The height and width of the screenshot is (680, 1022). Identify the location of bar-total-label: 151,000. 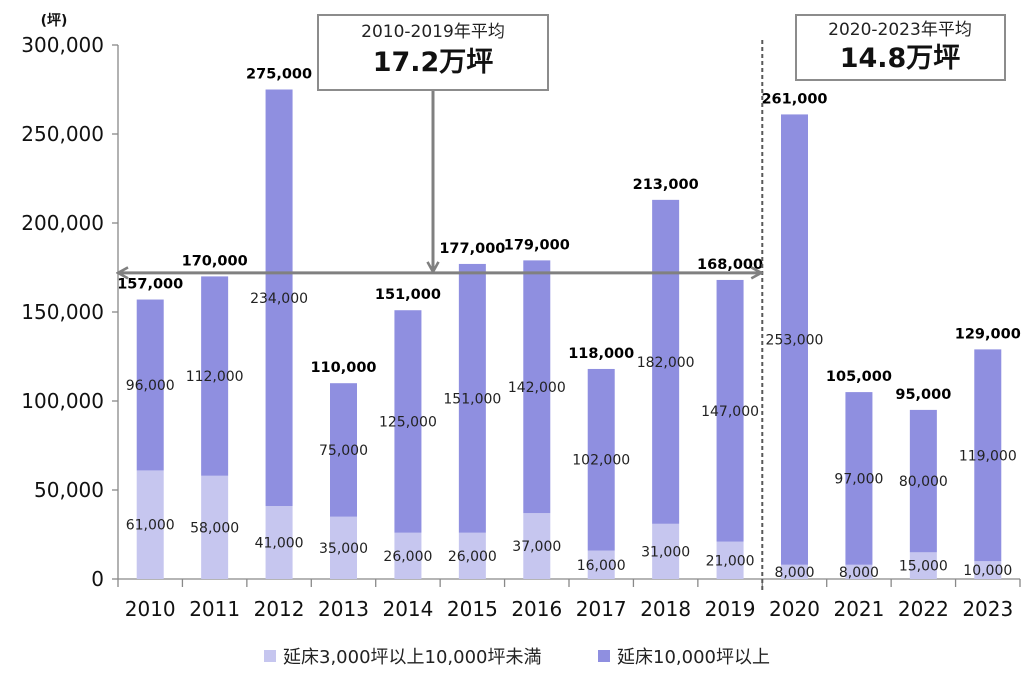
(408, 295).